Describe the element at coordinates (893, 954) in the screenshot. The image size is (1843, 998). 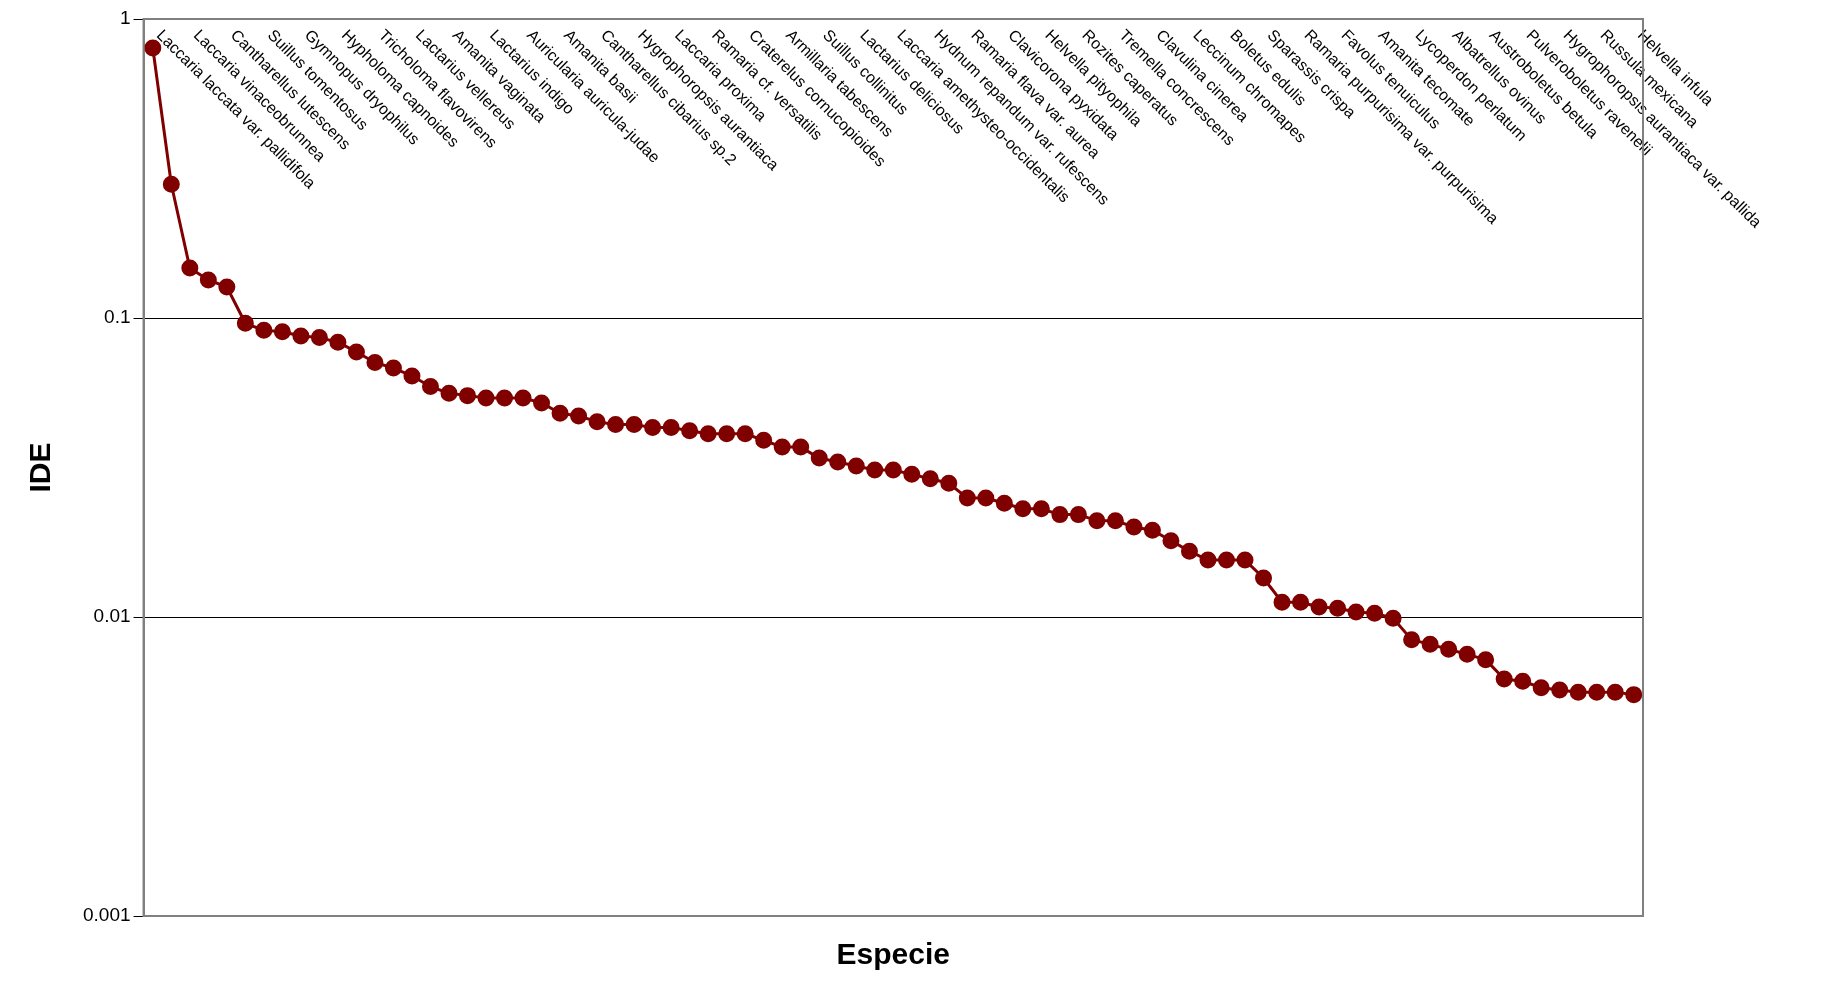
I see `x-axis-title: Especie` at that location.